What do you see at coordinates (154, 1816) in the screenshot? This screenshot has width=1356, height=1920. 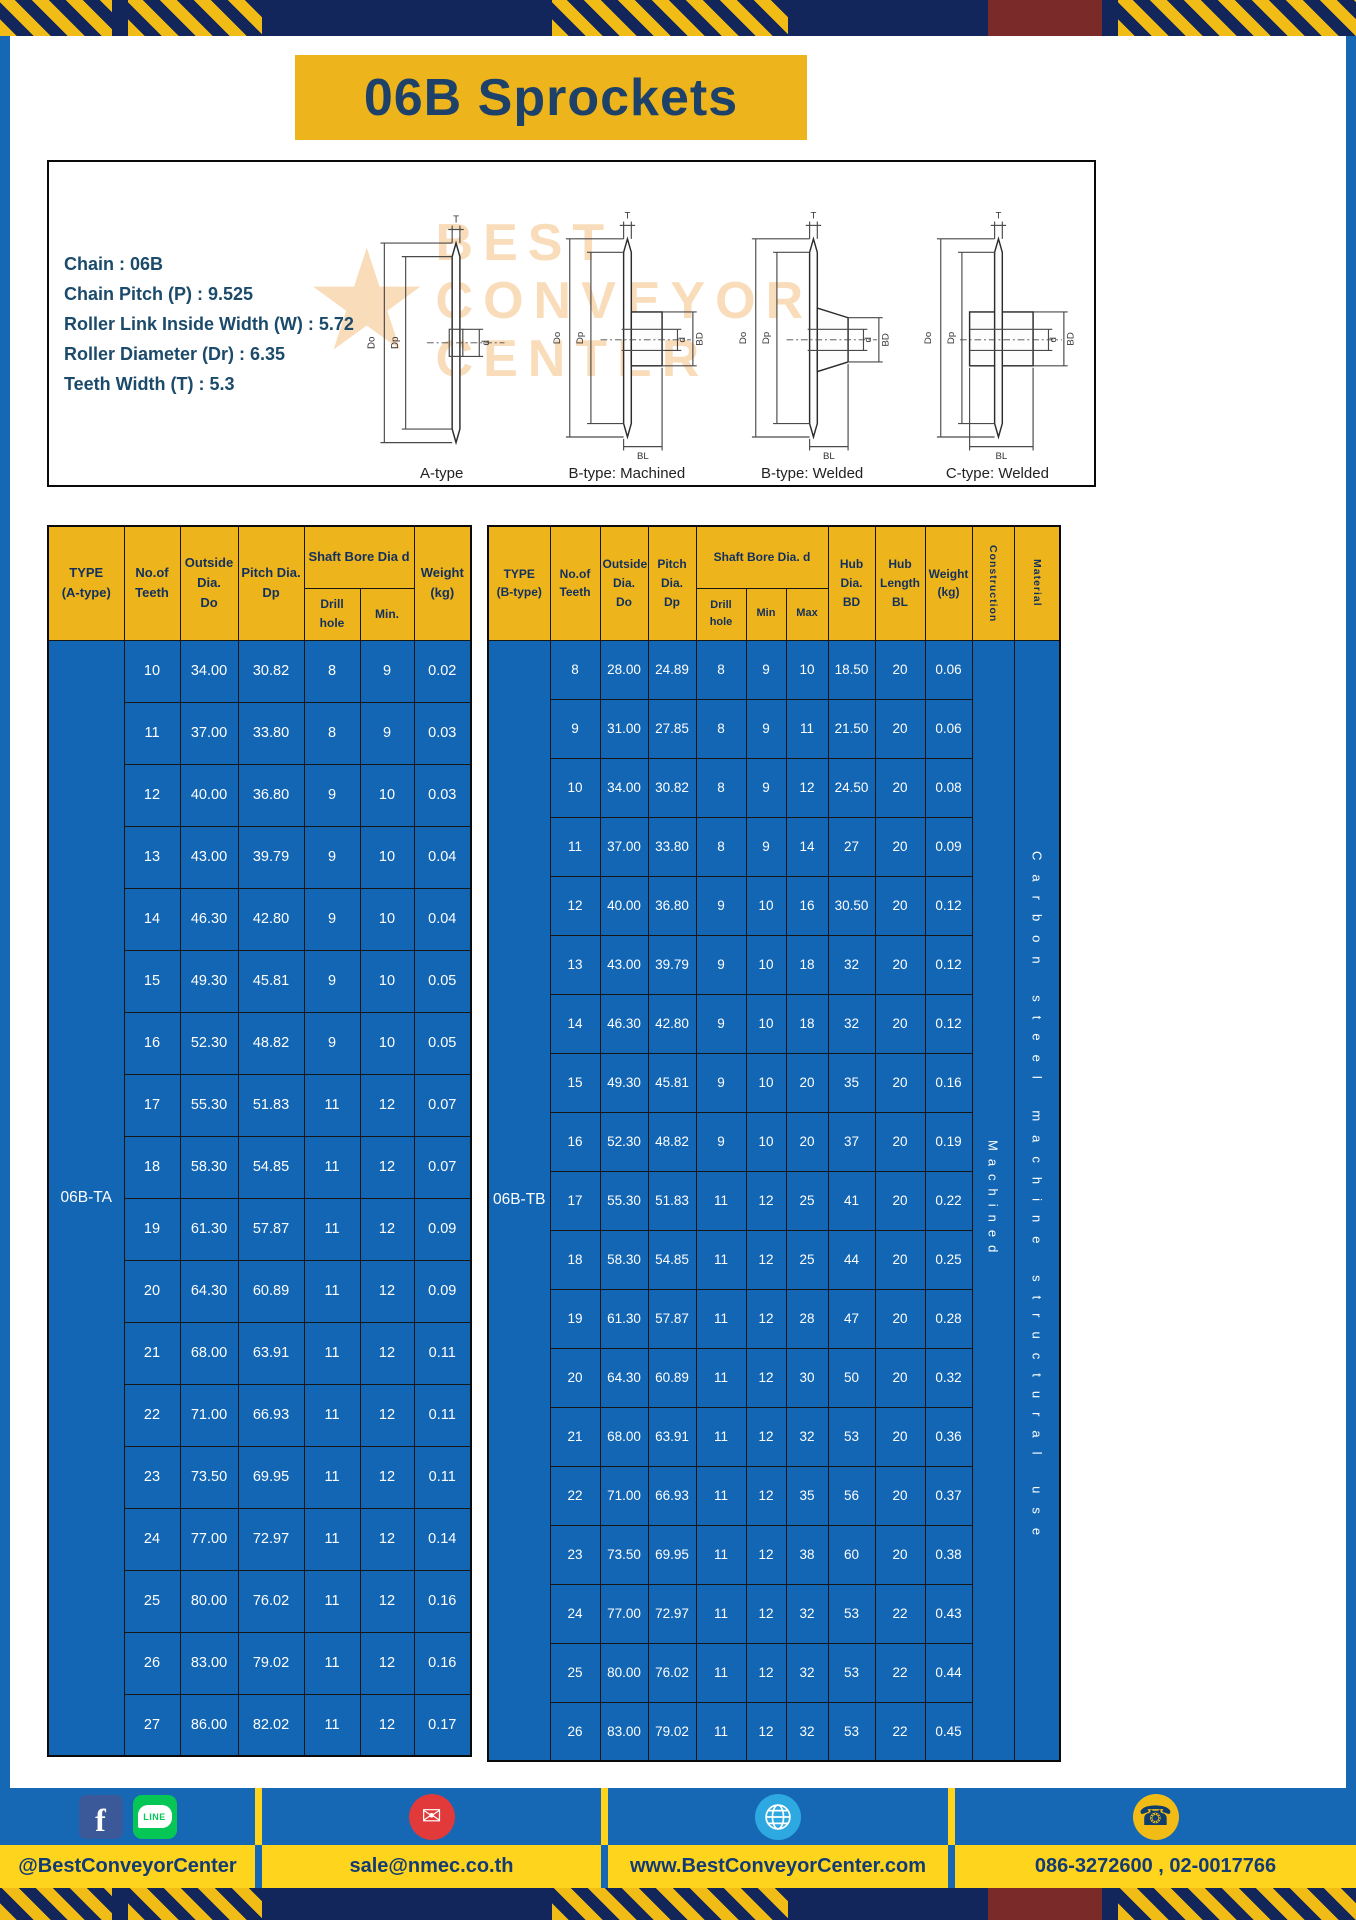 I see `line-icon: LINE` at bounding box center [154, 1816].